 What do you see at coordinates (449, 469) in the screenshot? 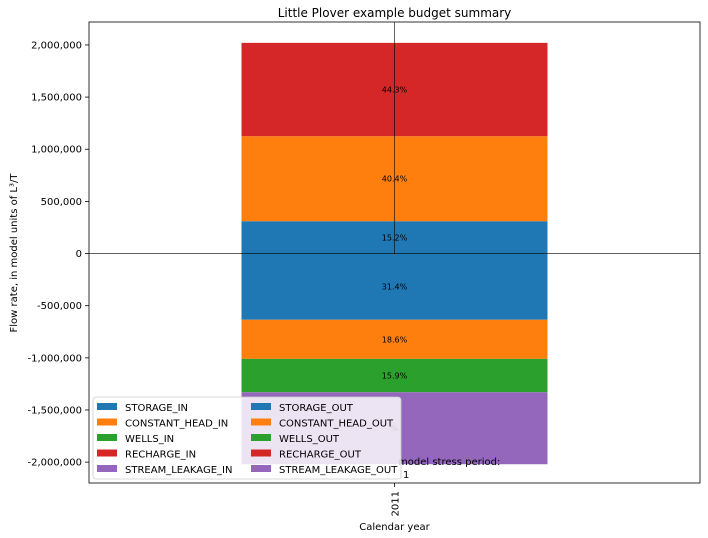
I see `stress-period-annotation: model stress period: 1` at bounding box center [449, 469].